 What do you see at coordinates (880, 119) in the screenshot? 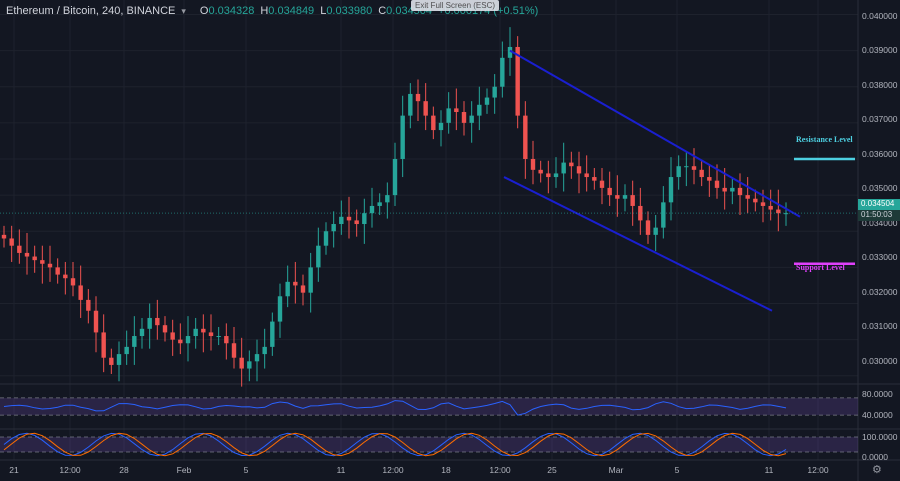
I see `price-tick: 0.037000` at bounding box center [880, 119].